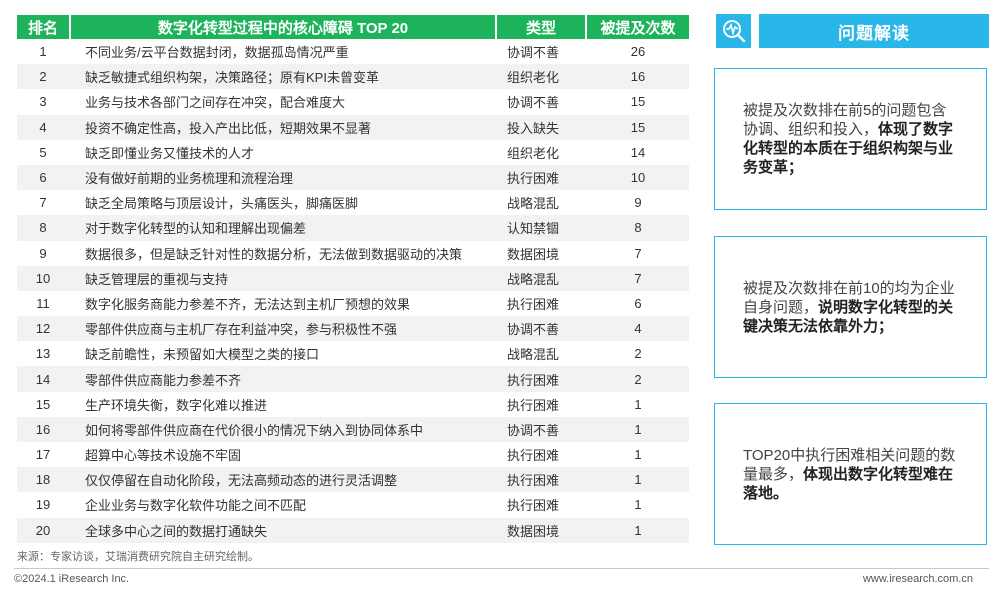  What do you see at coordinates (43, 228) in the screenshot?
I see `rank-cell: 8` at bounding box center [43, 228].